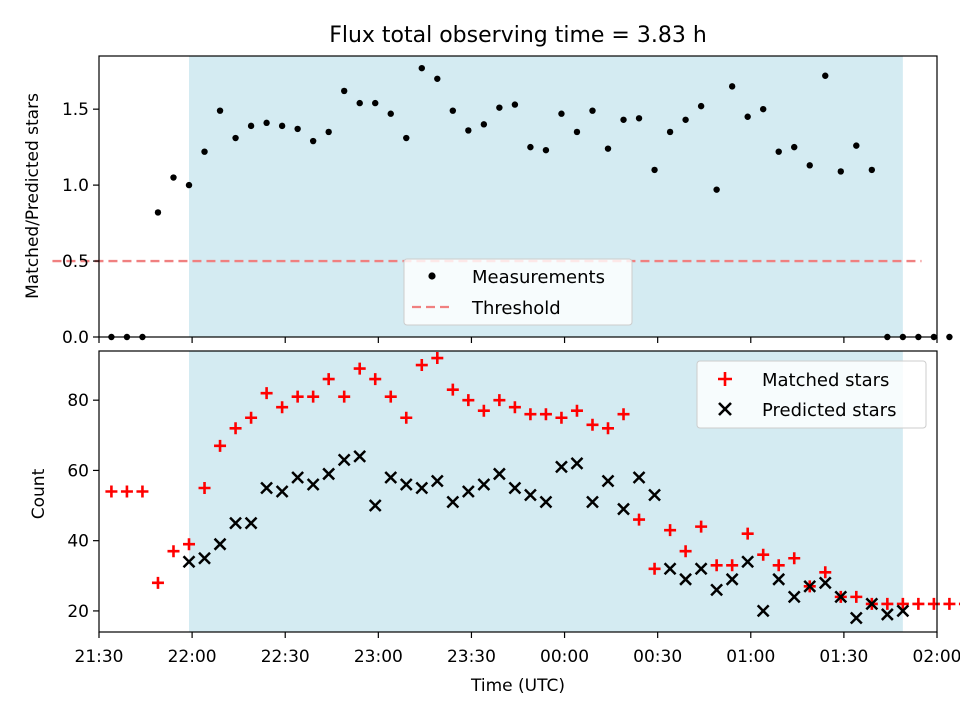  What do you see at coordinates (78, 612) in the screenshot?
I see `bottom-y-tick-label: 20` at bounding box center [78, 612].